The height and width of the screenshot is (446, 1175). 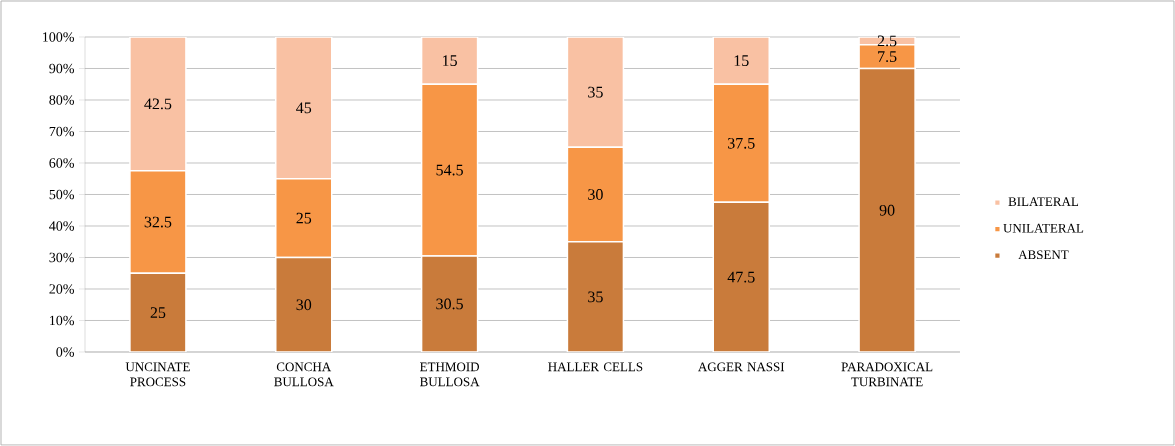 I want to click on data-label: 42.5, so click(x=158, y=104).